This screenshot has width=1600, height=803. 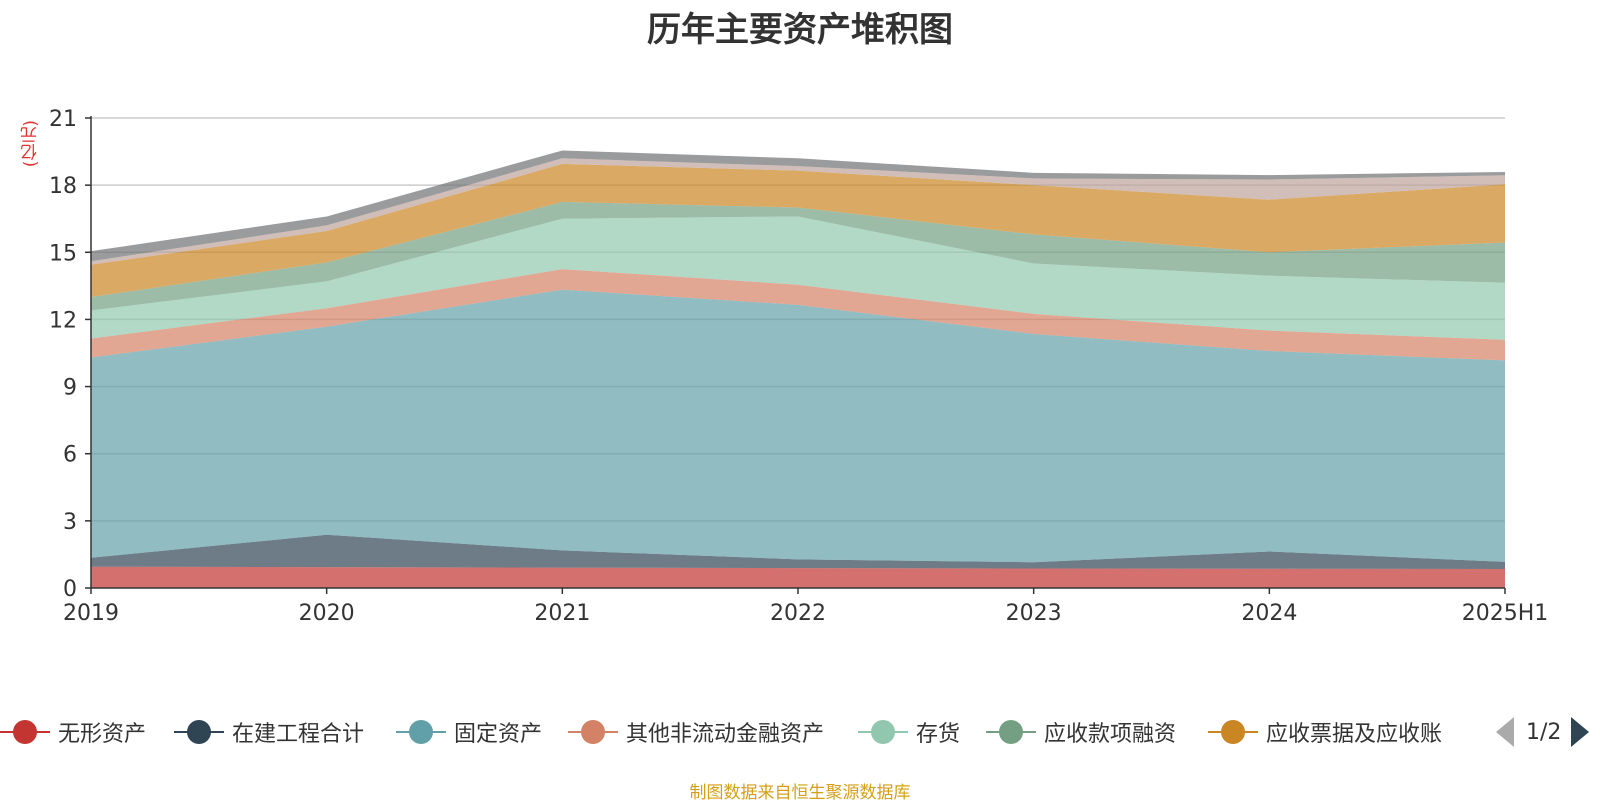 What do you see at coordinates (70, 455) in the screenshot?
I see `y-tick-label: 6` at bounding box center [70, 455].